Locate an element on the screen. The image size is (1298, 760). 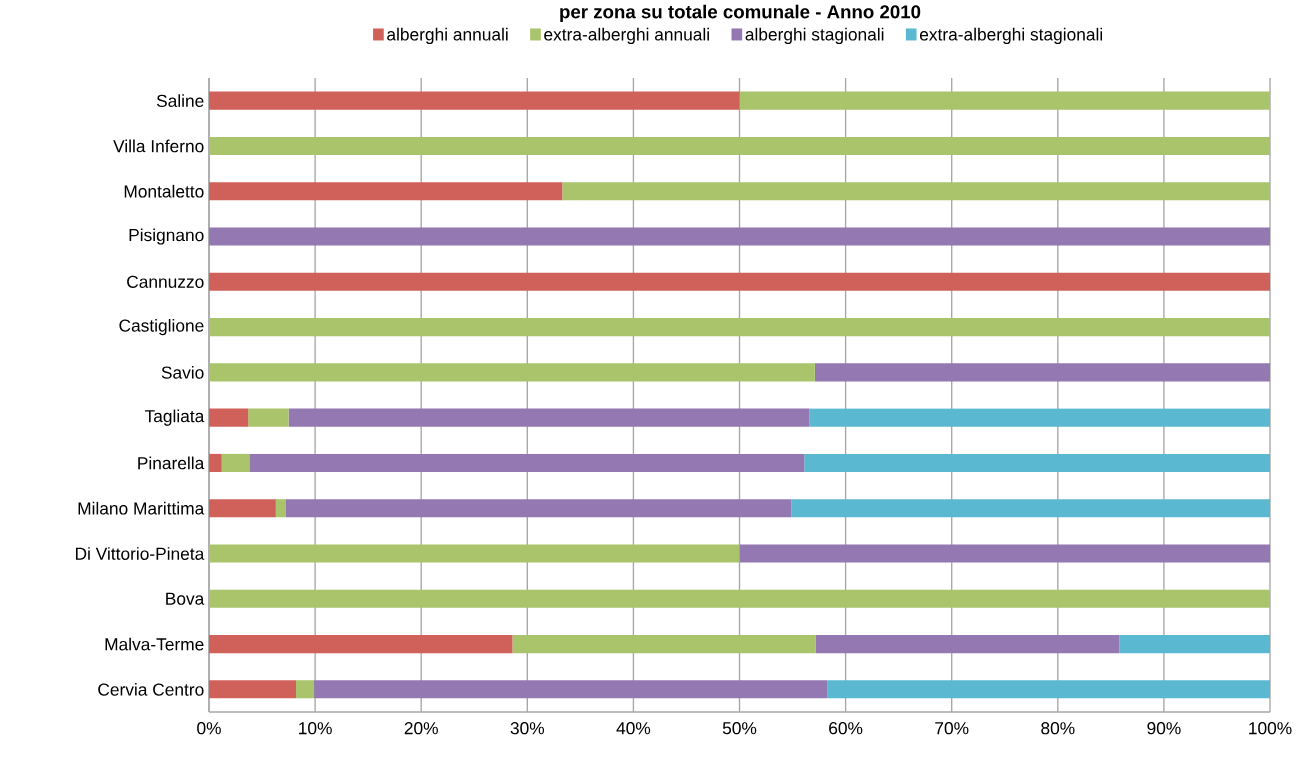
y-tick-label: Pinarella is located at coordinates (171, 463).